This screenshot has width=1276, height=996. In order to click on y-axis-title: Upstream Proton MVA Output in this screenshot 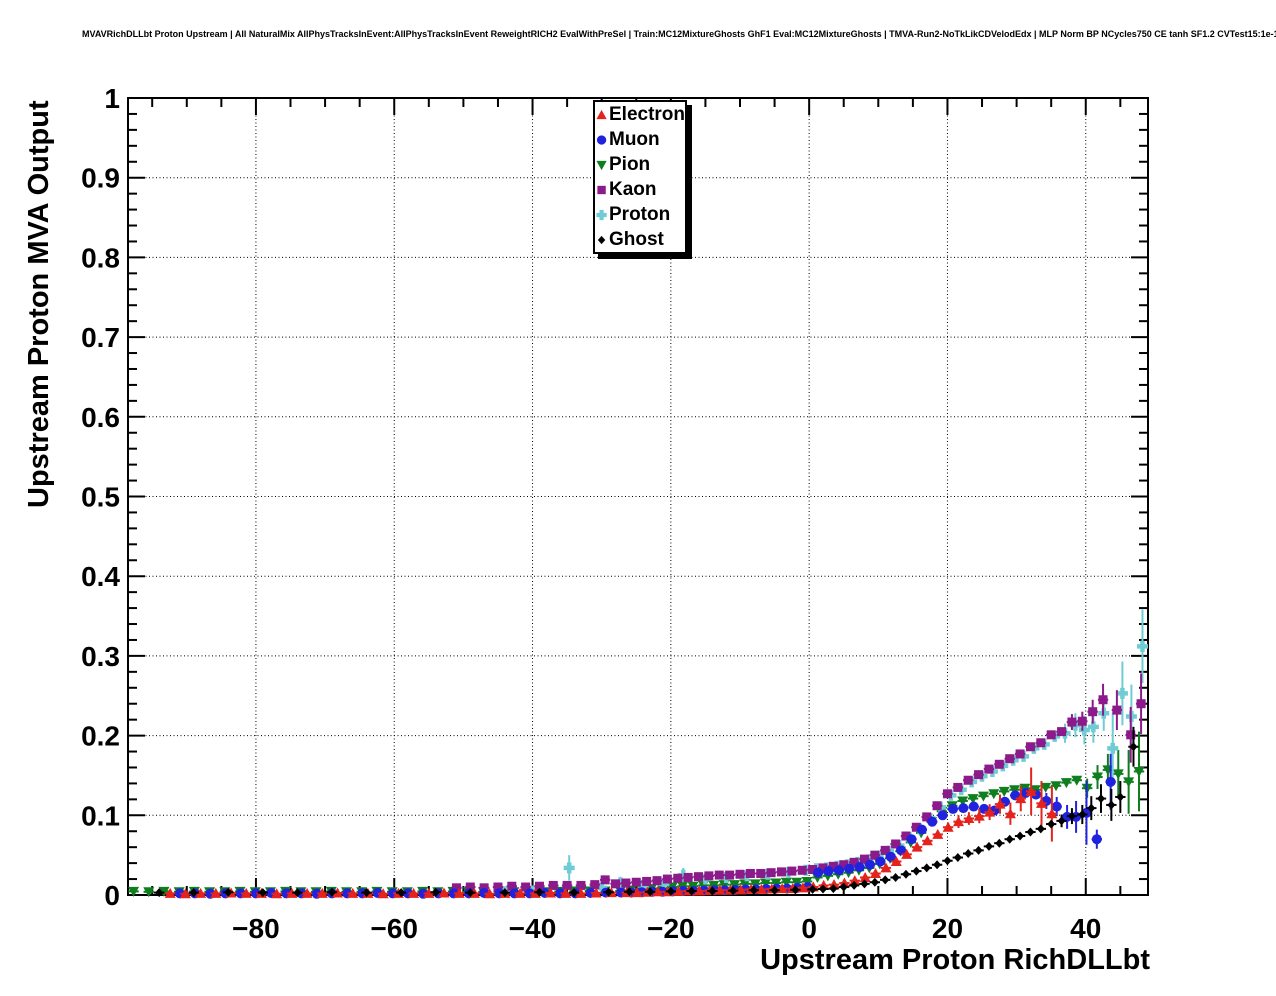, I will do `click(39, 304)`.